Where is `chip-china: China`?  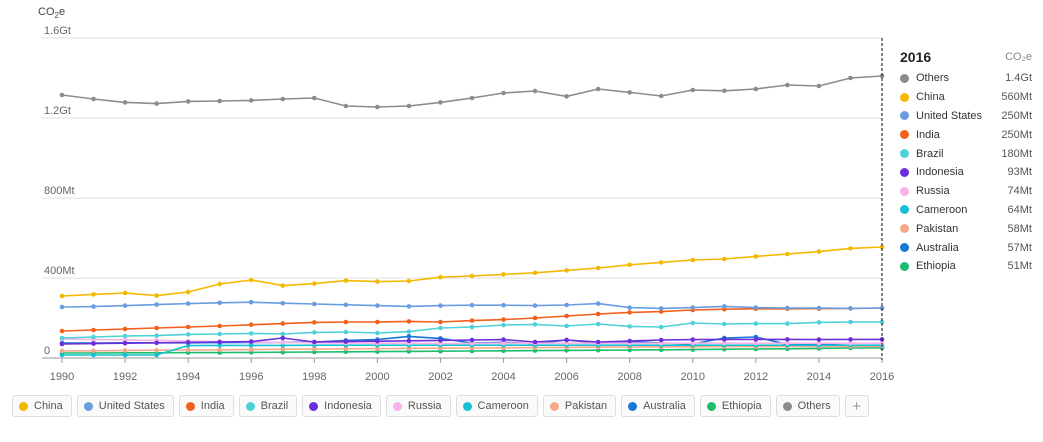
chip-china: China is located at coordinates (42, 406).